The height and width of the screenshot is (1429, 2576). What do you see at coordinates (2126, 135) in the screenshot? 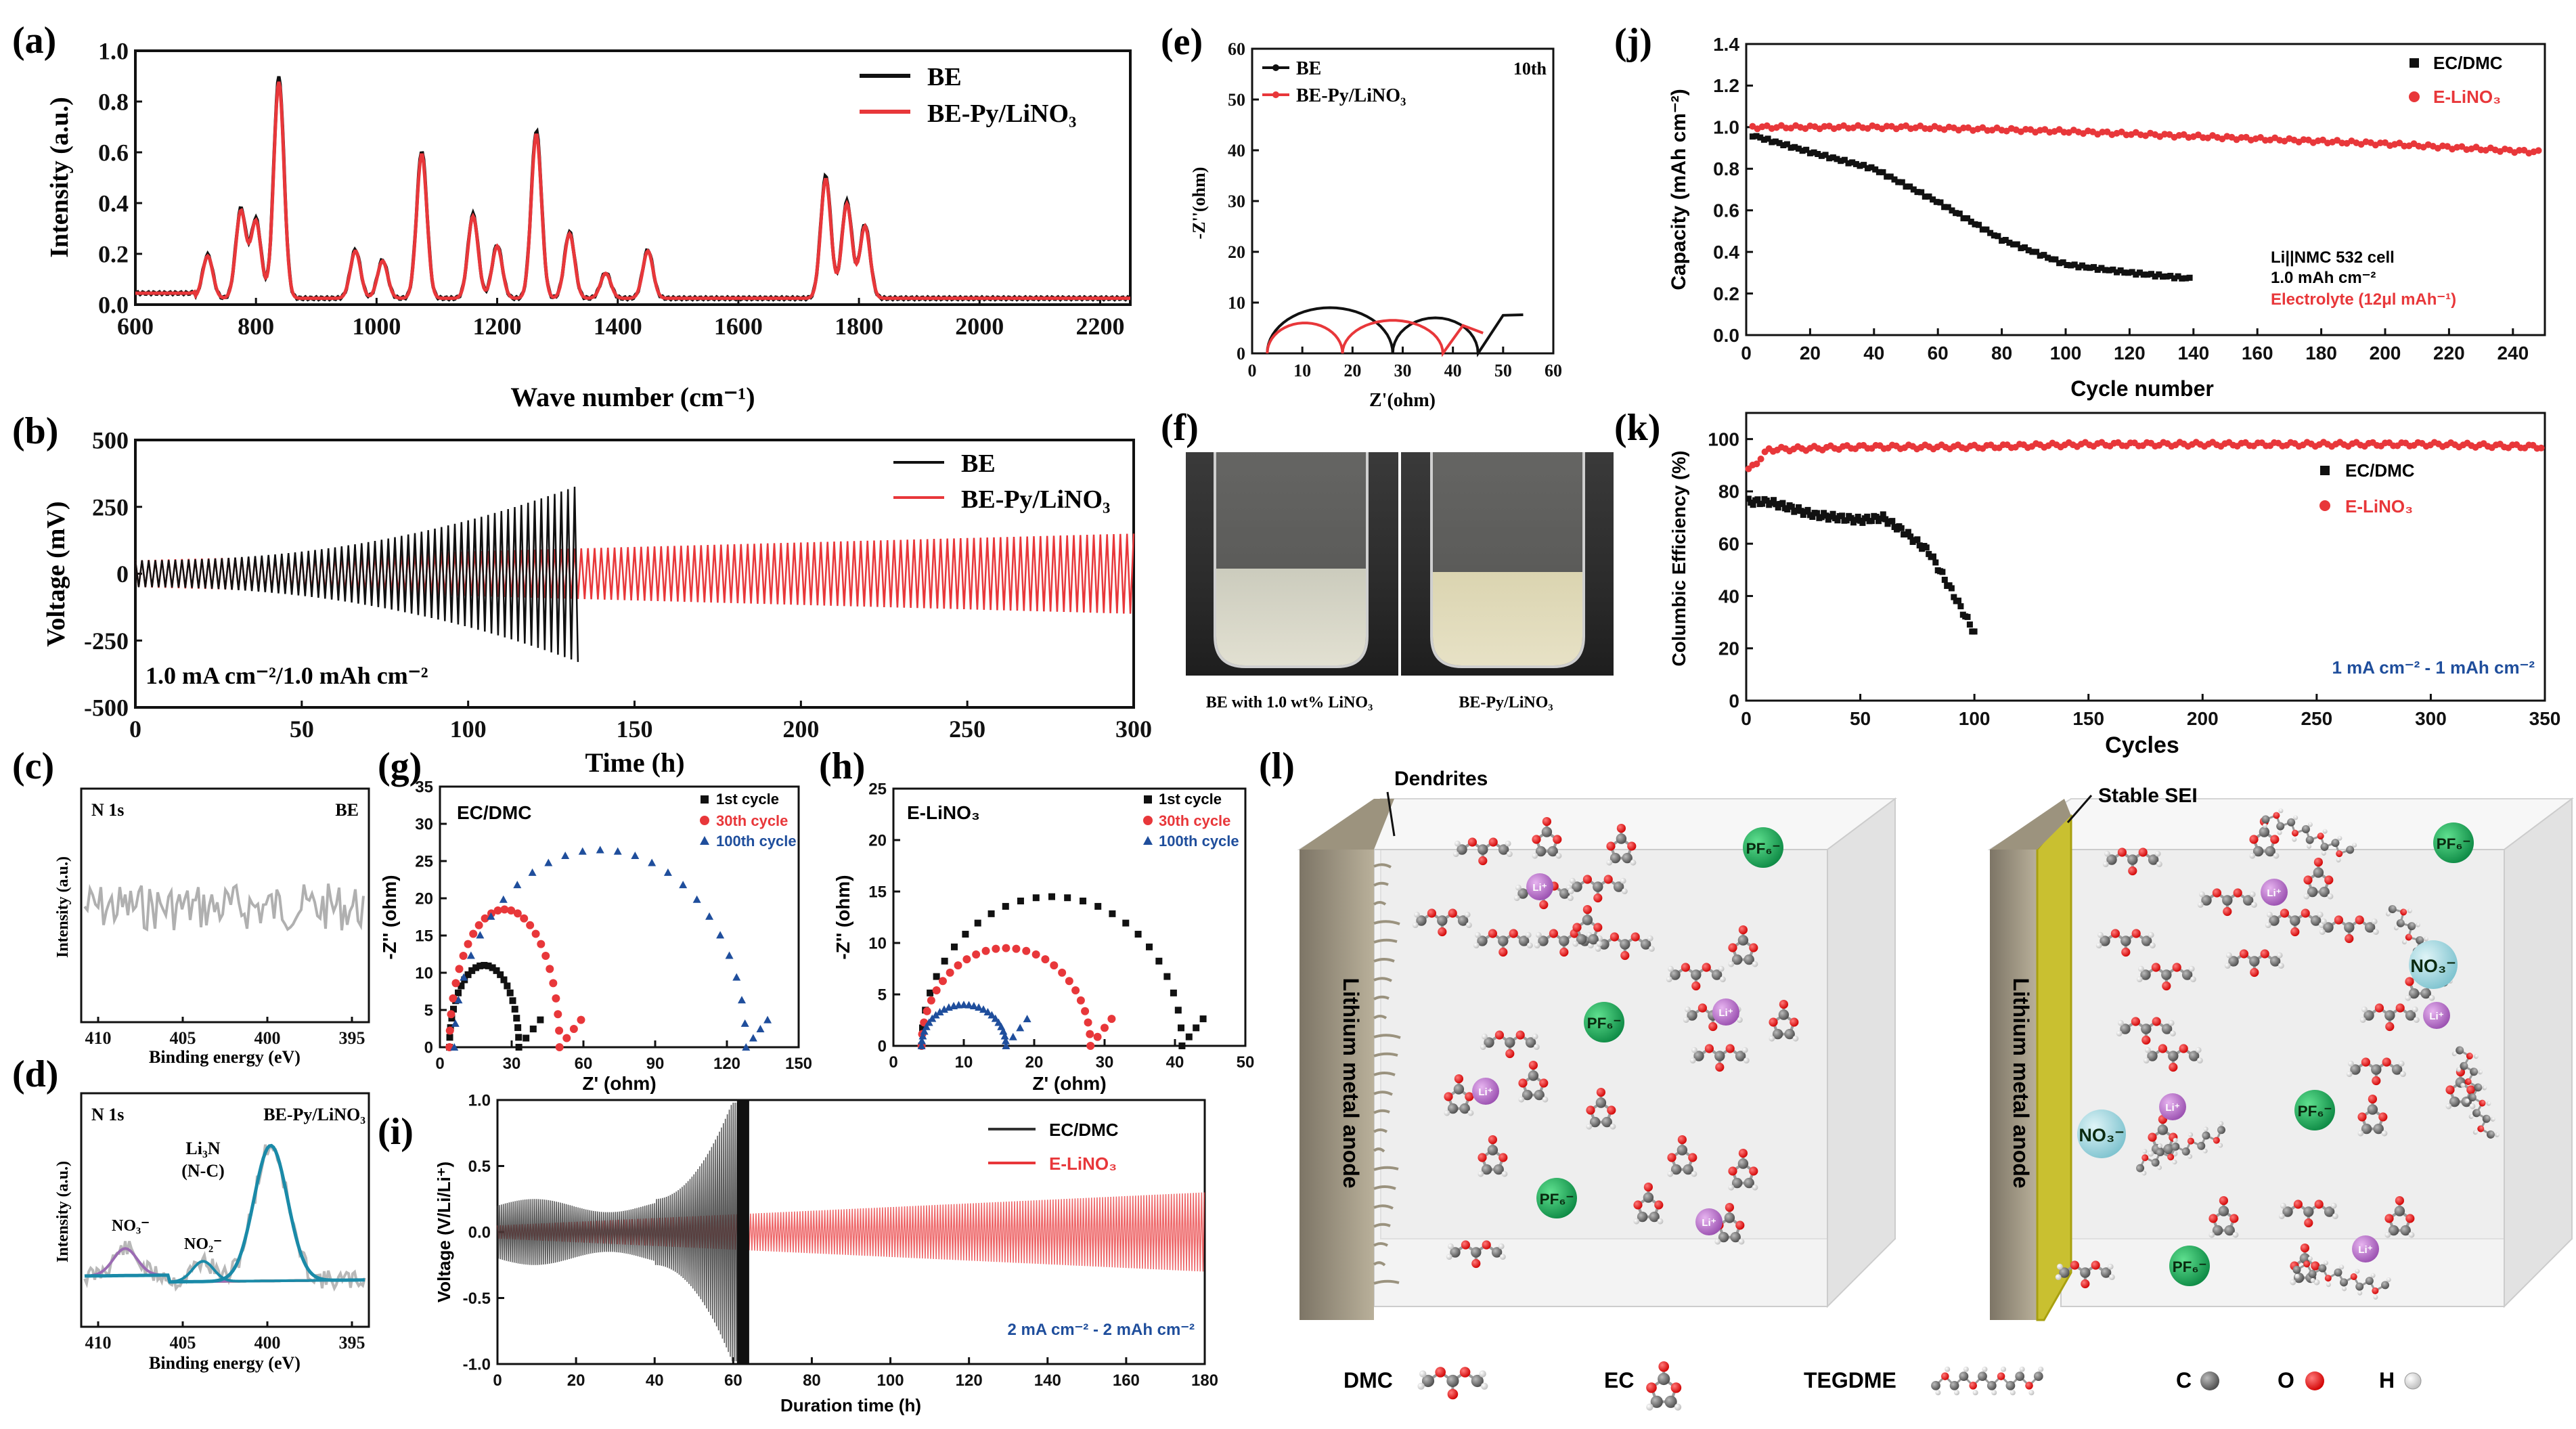
I see `point-e-lino3` at bounding box center [2126, 135].